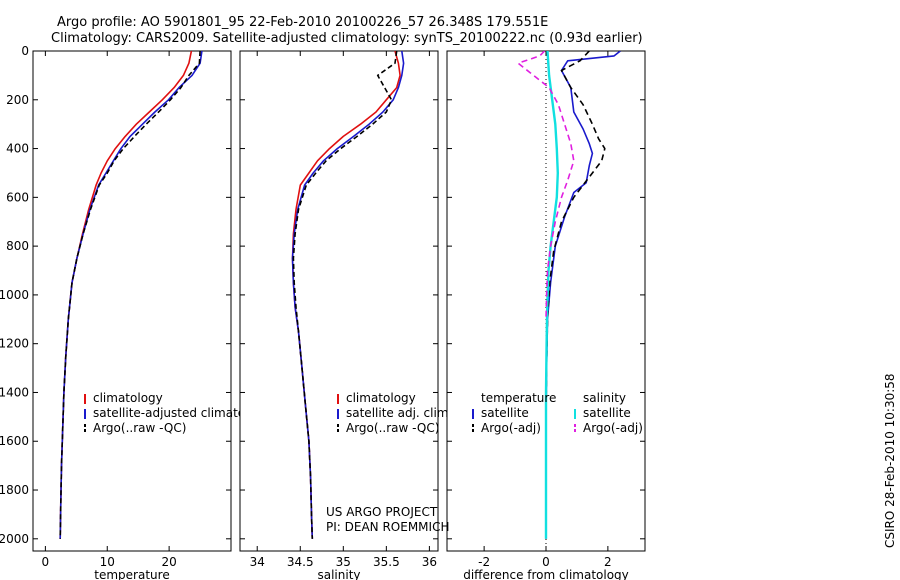 The image size is (900, 580). I want to click on credit-line-2: PI: DEAN ROEMMICH, so click(387, 527).